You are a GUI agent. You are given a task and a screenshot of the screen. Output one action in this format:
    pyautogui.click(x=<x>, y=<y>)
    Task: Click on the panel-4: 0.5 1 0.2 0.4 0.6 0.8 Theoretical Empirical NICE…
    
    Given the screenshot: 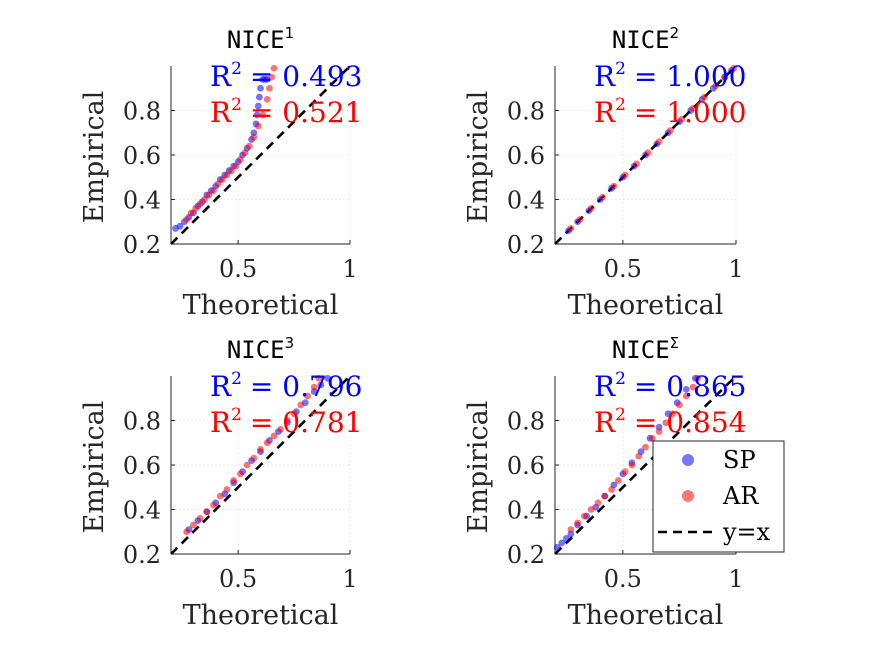 What is the action you would take?
    pyautogui.click(x=604, y=482)
    